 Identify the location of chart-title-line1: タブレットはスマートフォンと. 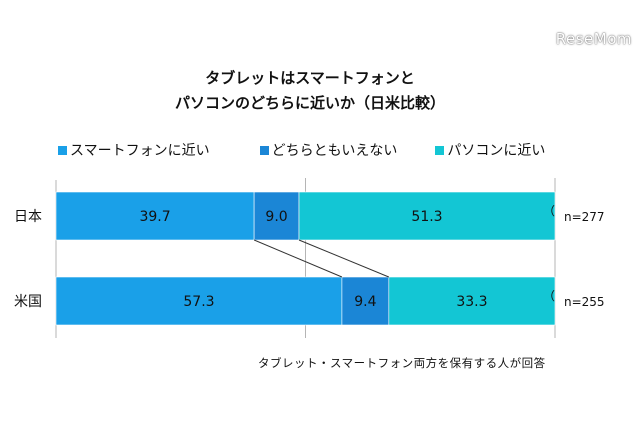
(310, 78).